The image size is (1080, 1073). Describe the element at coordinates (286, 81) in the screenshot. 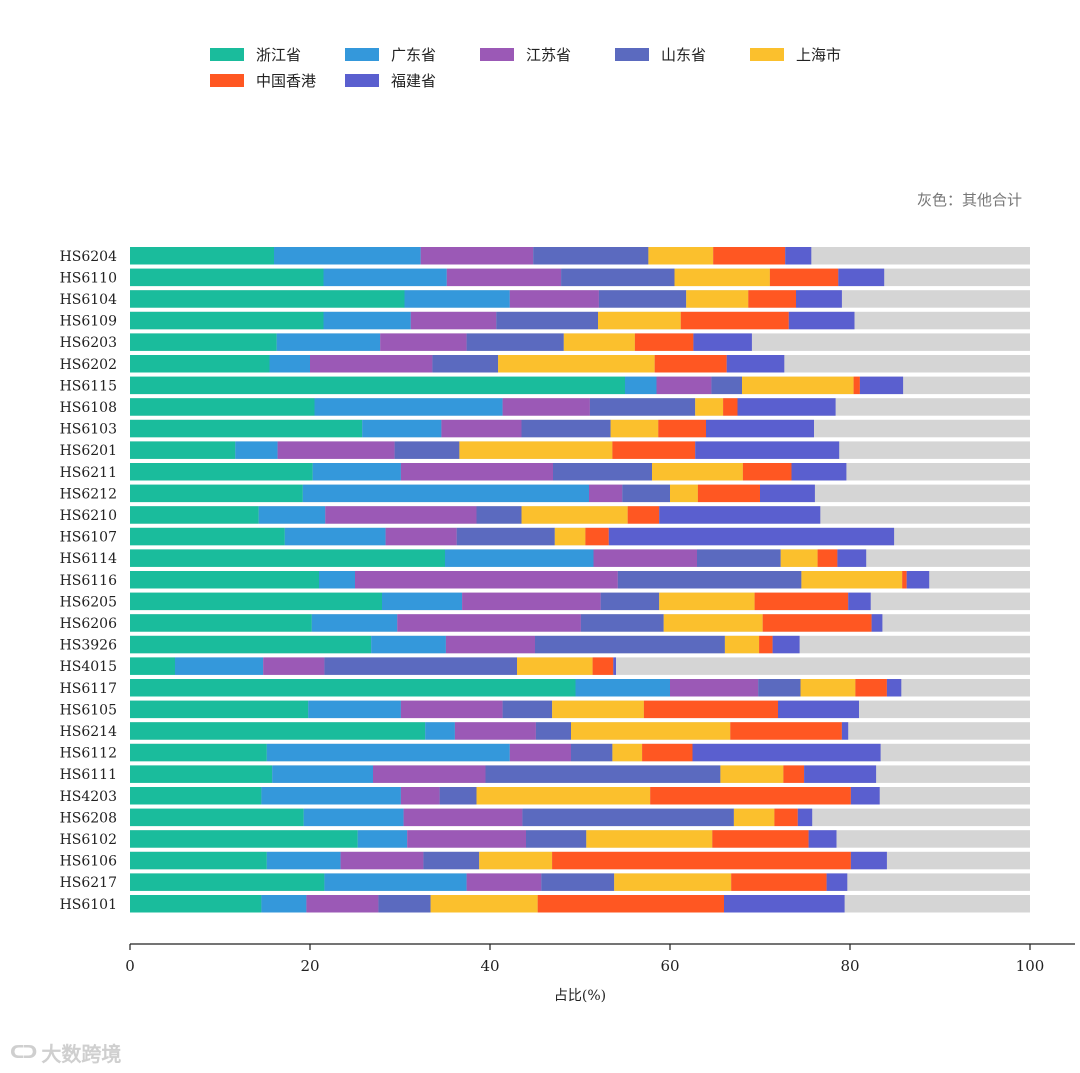

I see `legend-label: 中国香港` at that location.